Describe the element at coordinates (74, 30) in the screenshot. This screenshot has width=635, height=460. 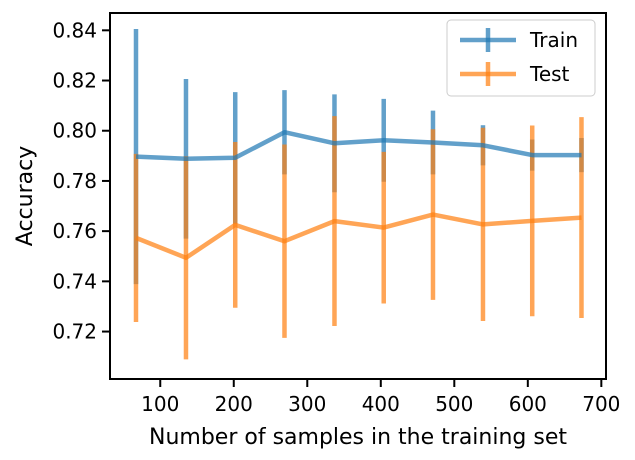
I see `y-tick-label: 0.84` at that location.